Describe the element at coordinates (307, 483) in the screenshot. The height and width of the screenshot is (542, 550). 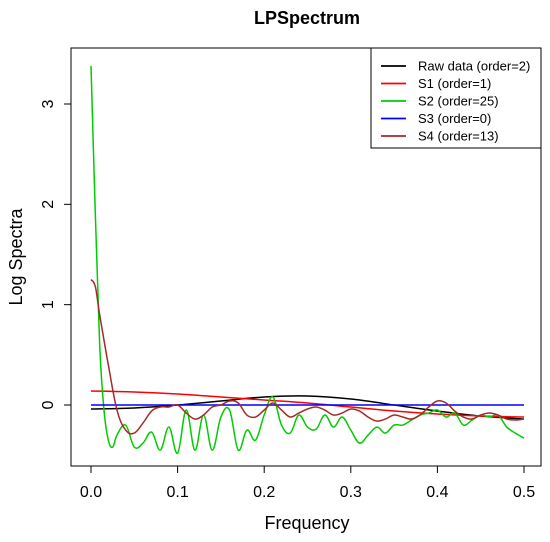
I see `x-axis: 0.0 0.1 0.2 0.3 0.4 0.5` at that location.